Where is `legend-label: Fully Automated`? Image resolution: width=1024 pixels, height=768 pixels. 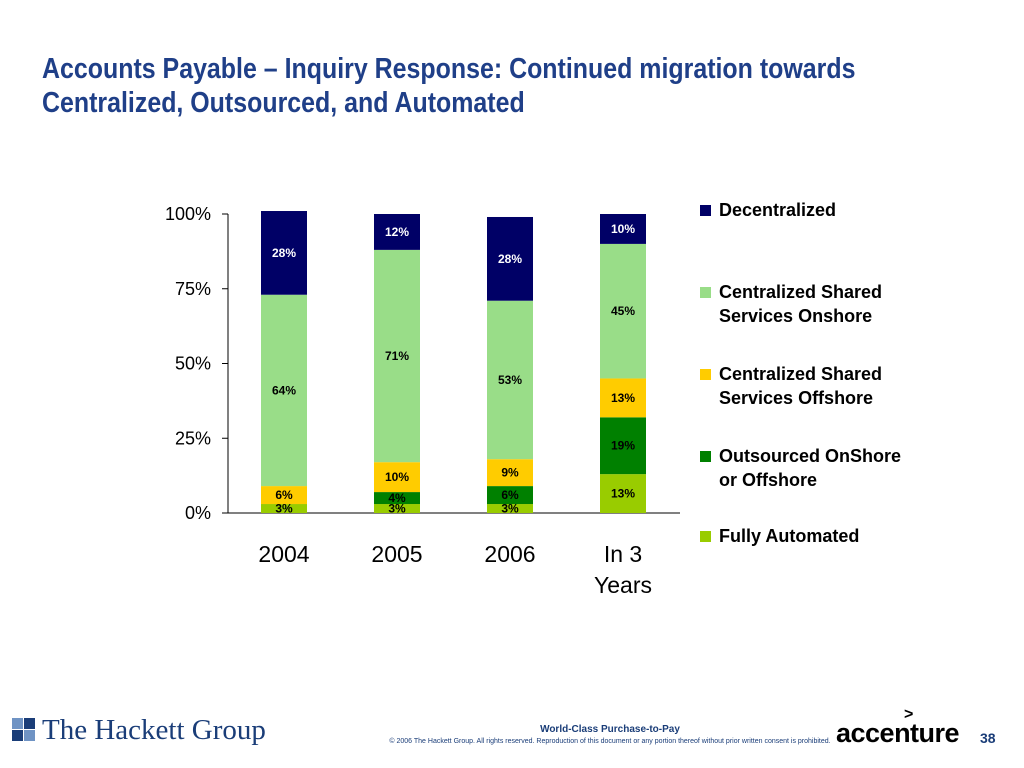
legend-label: Fully Automated is located at coordinates (834, 536).